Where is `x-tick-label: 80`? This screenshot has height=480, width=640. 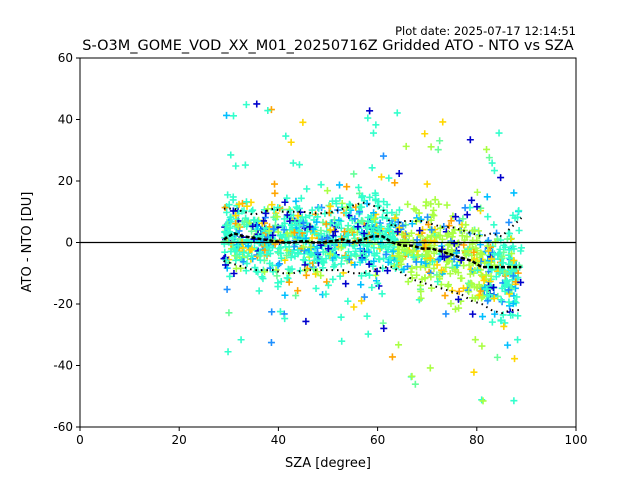 x-tick-label: 80 is located at coordinates (476, 440).